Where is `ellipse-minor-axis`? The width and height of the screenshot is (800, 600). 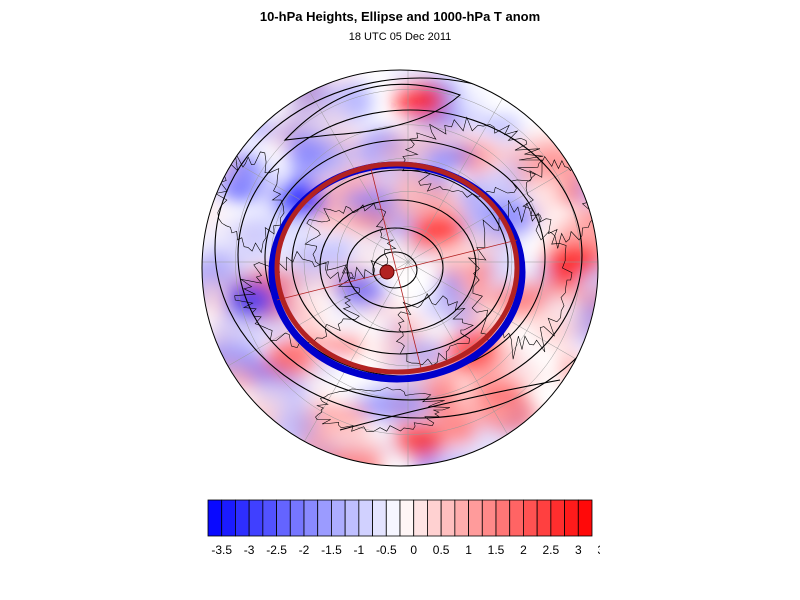 ellipse-minor-axis is located at coordinates (396, 268).